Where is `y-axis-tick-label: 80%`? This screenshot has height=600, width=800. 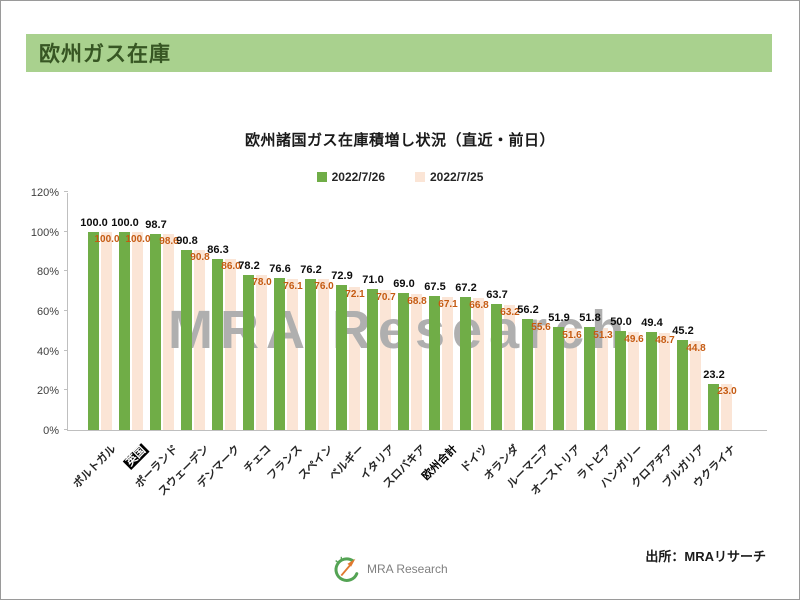 y-axis-tick-label: 80% is located at coordinates (47, 272).